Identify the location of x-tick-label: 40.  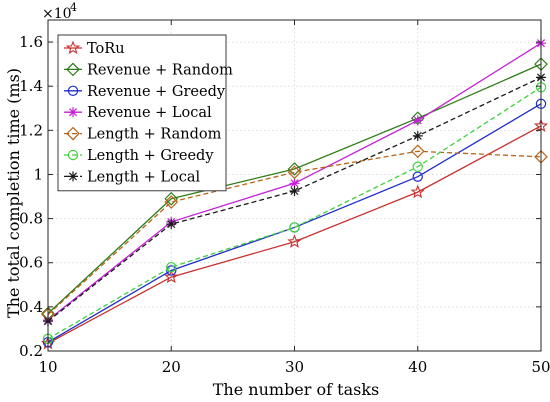
(417, 367).